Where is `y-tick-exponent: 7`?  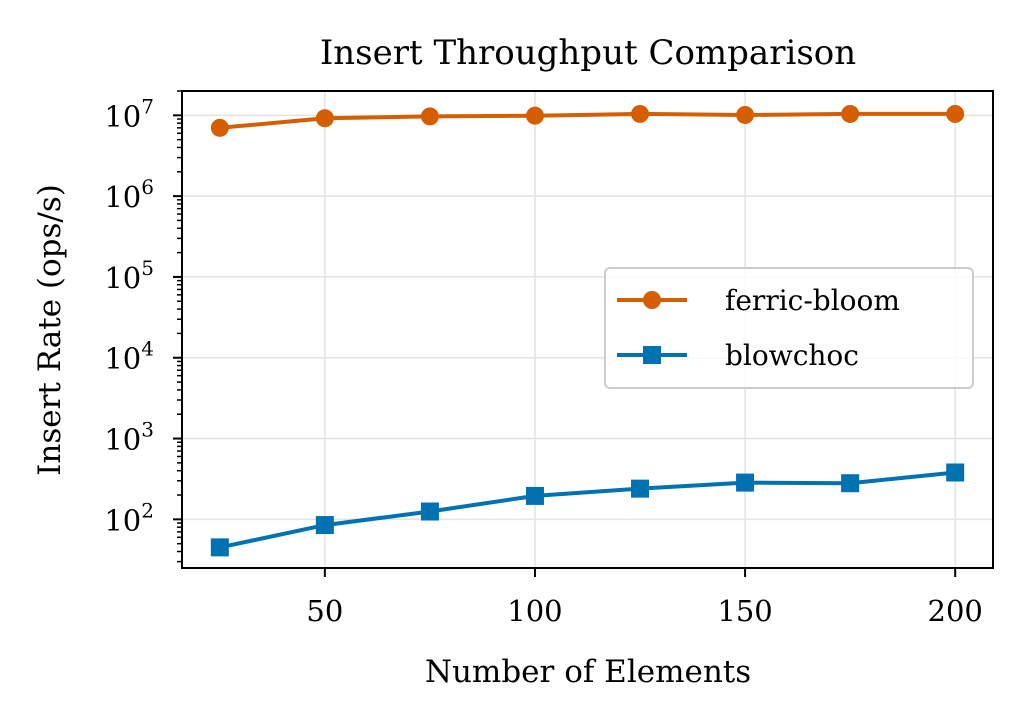 y-tick-exponent: 7 is located at coordinates (147, 106).